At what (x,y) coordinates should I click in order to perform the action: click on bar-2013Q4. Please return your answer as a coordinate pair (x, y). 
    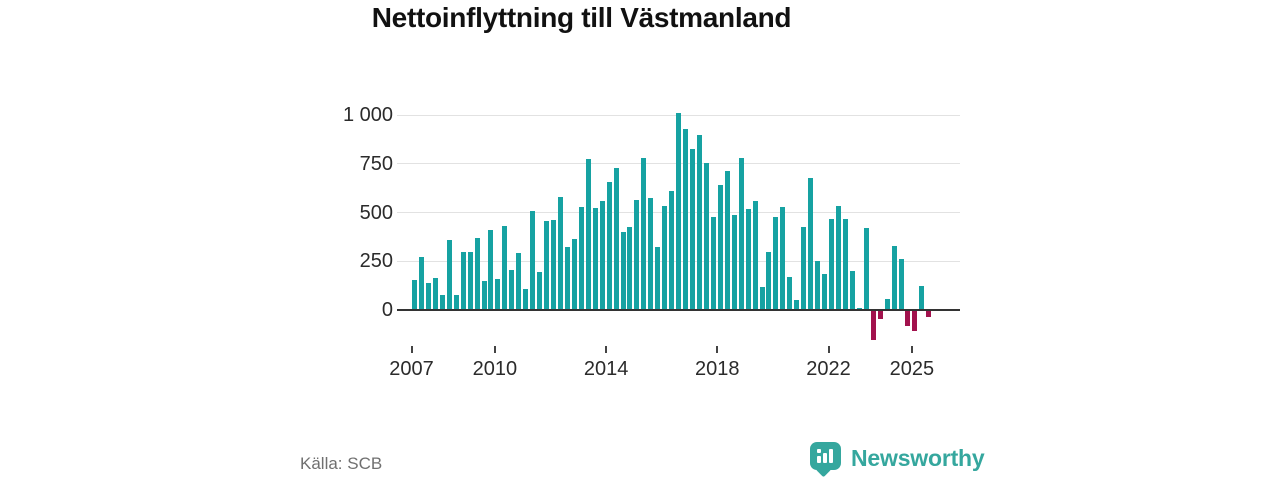
    Looking at the image, I should click on (602, 255).